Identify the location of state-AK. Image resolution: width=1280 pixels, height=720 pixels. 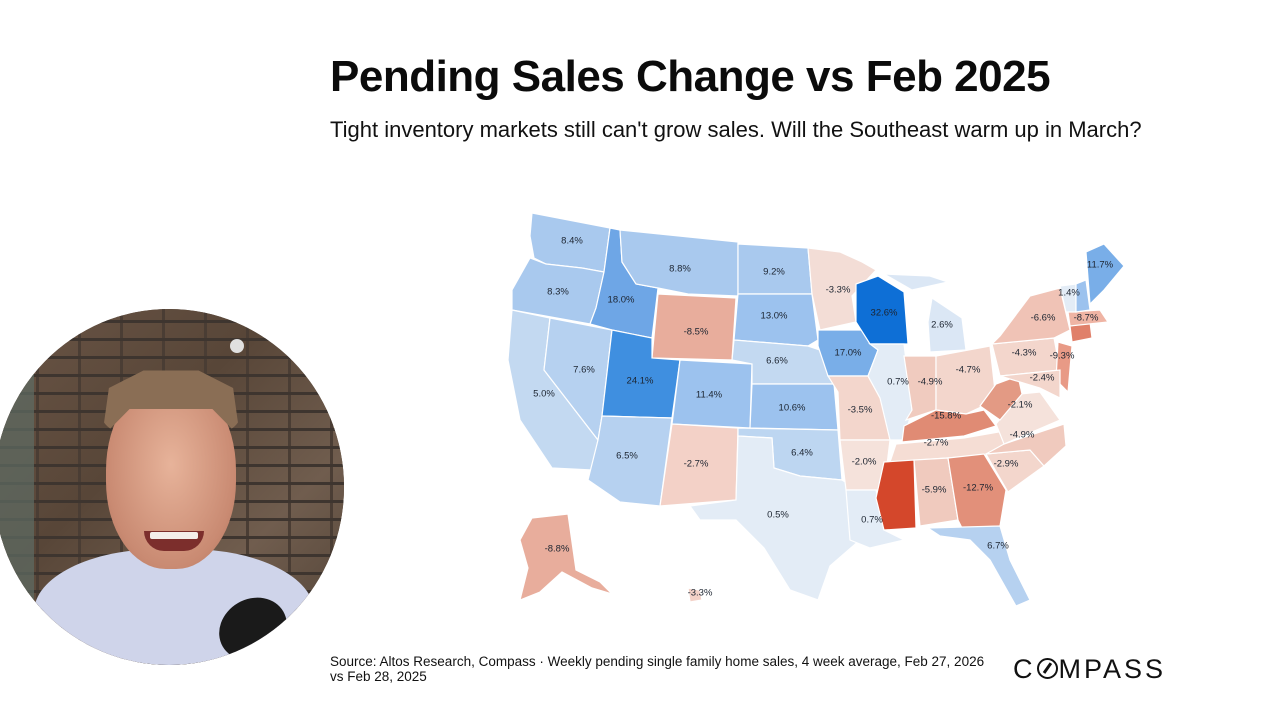
(566, 557).